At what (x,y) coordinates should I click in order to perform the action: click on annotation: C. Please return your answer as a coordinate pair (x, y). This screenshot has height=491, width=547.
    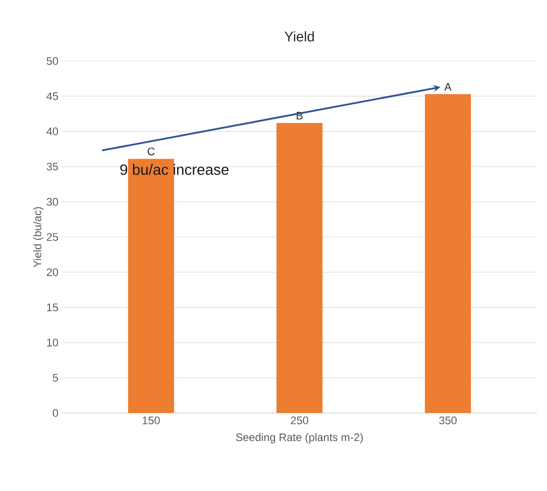
    Looking at the image, I should click on (151, 152).